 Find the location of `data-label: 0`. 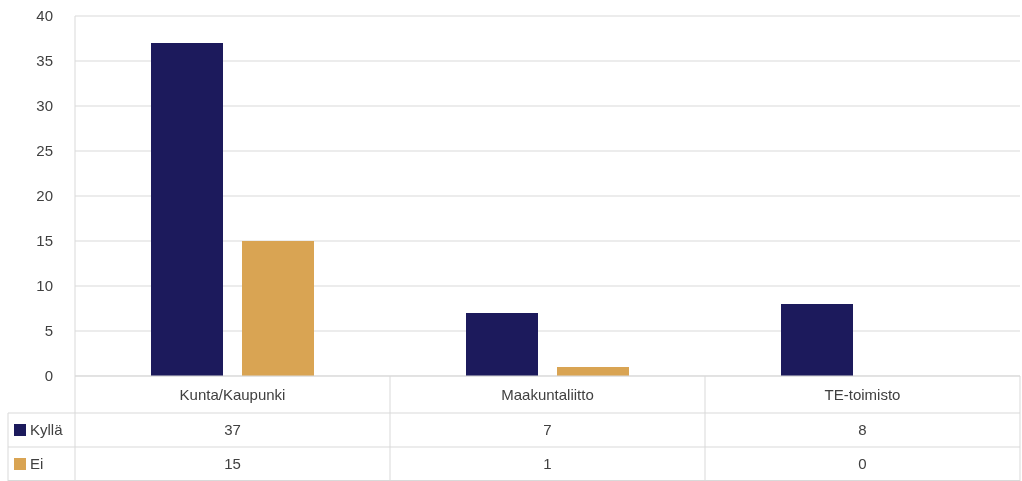

data-label: 0 is located at coordinates (862, 464).